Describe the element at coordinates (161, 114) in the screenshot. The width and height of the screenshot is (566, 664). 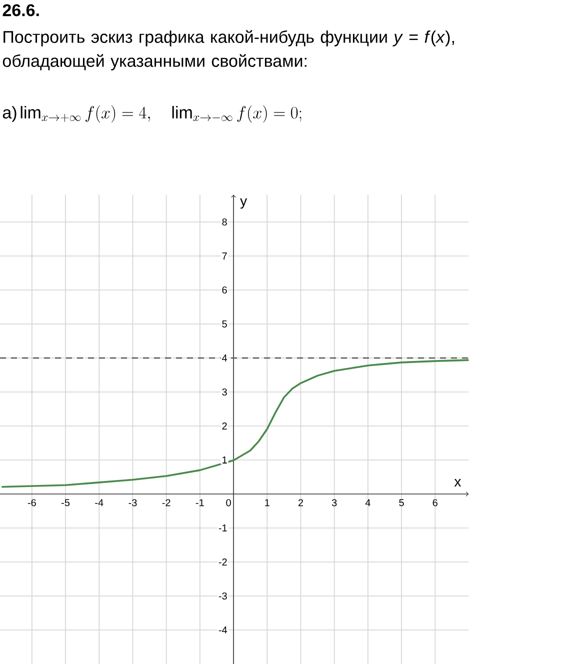
I see `text: $\lim_{x\to+\infty} f(x) = 4,\quad \lim_{x\to-\infty} f(x) = 0;$` at that location.